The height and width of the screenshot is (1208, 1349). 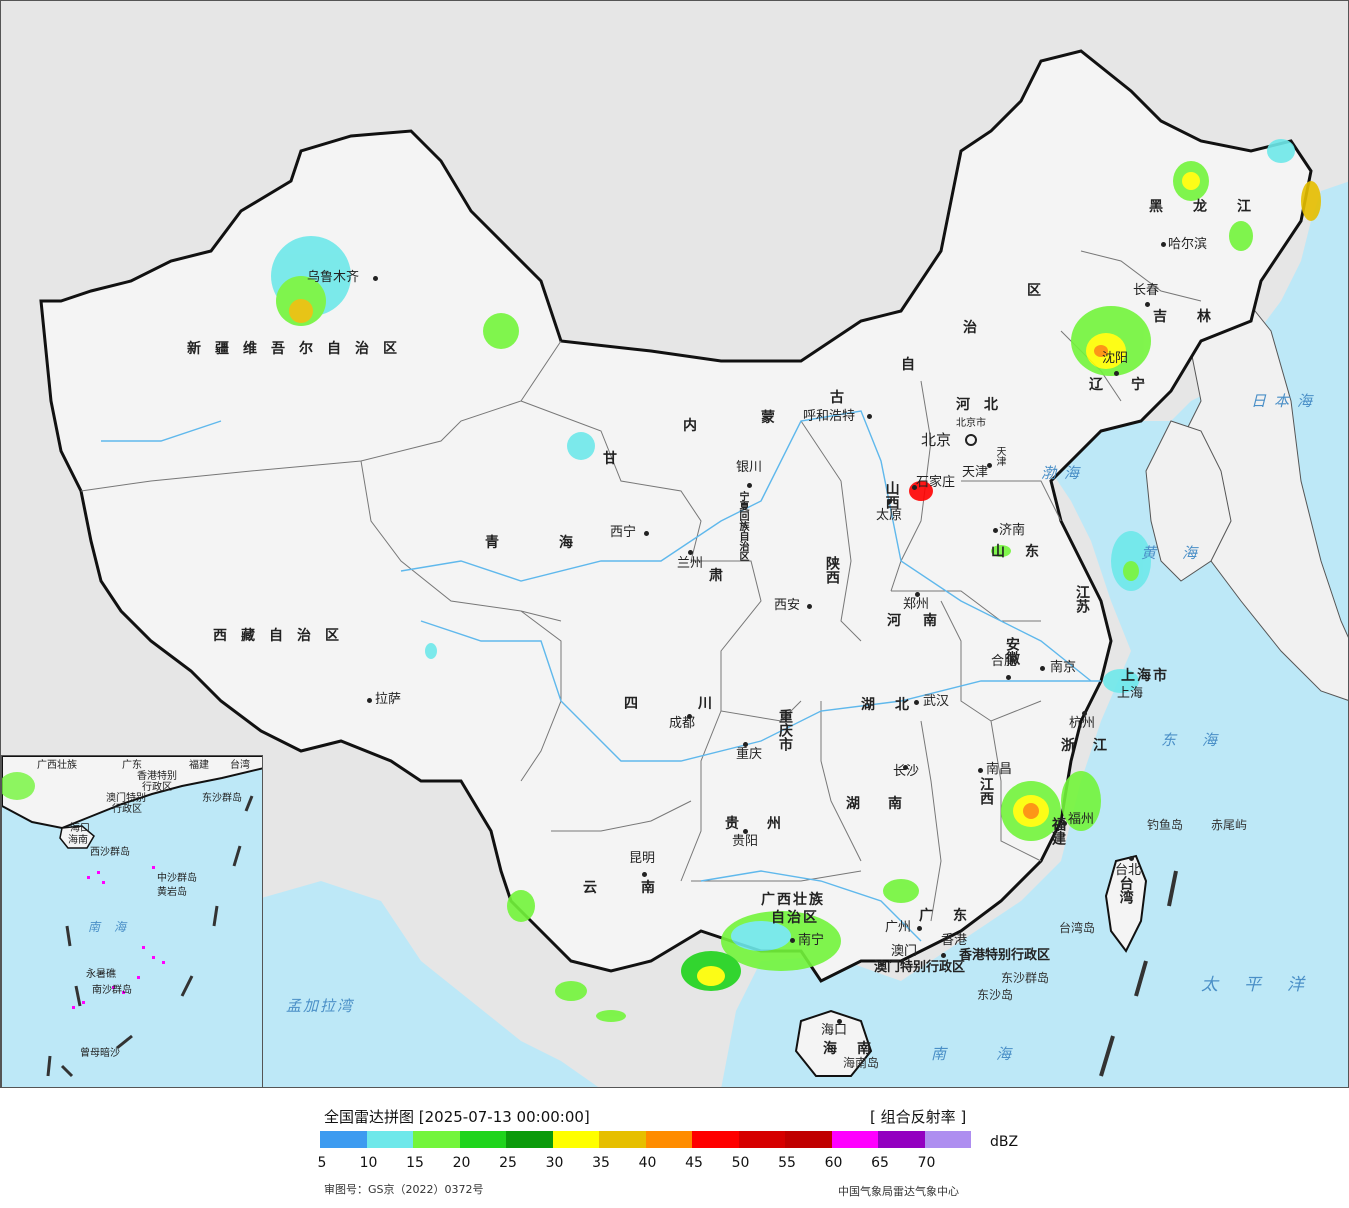 I want to click on province-xinjiang: 新疆维吾尔自治区, so click(x=299, y=349).